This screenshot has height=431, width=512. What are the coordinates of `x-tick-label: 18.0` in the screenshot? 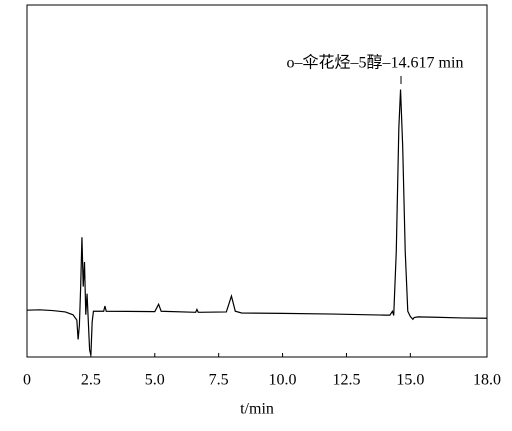 It's located at (487, 380).